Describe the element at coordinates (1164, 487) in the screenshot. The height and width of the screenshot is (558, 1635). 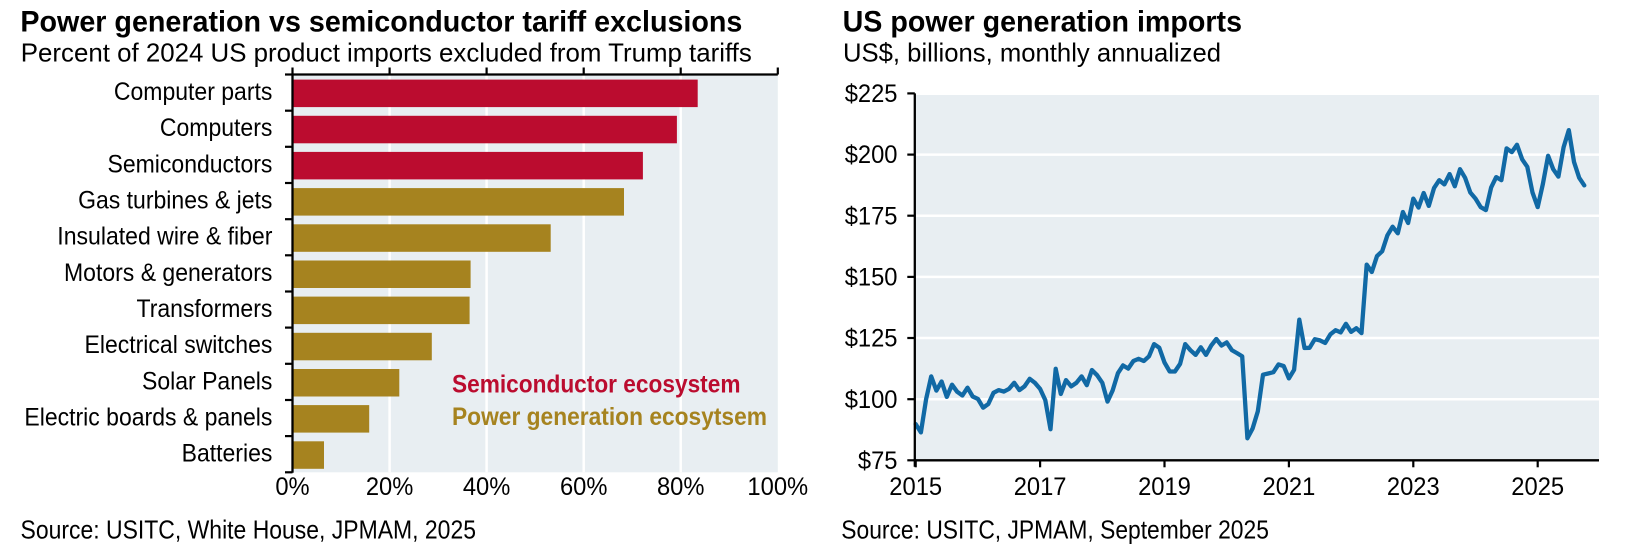
I see `svg-text: 2019` at that location.